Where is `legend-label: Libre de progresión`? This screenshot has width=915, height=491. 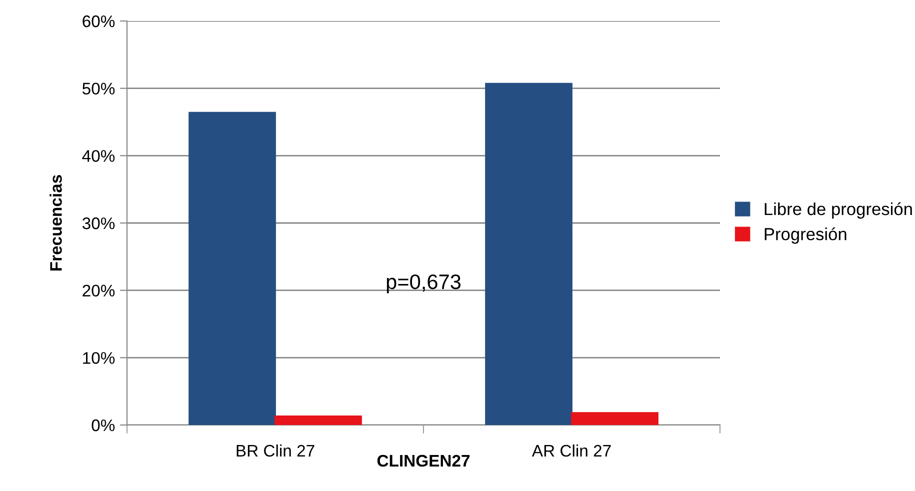
legend-label: Libre de progresión is located at coordinates (838, 210).